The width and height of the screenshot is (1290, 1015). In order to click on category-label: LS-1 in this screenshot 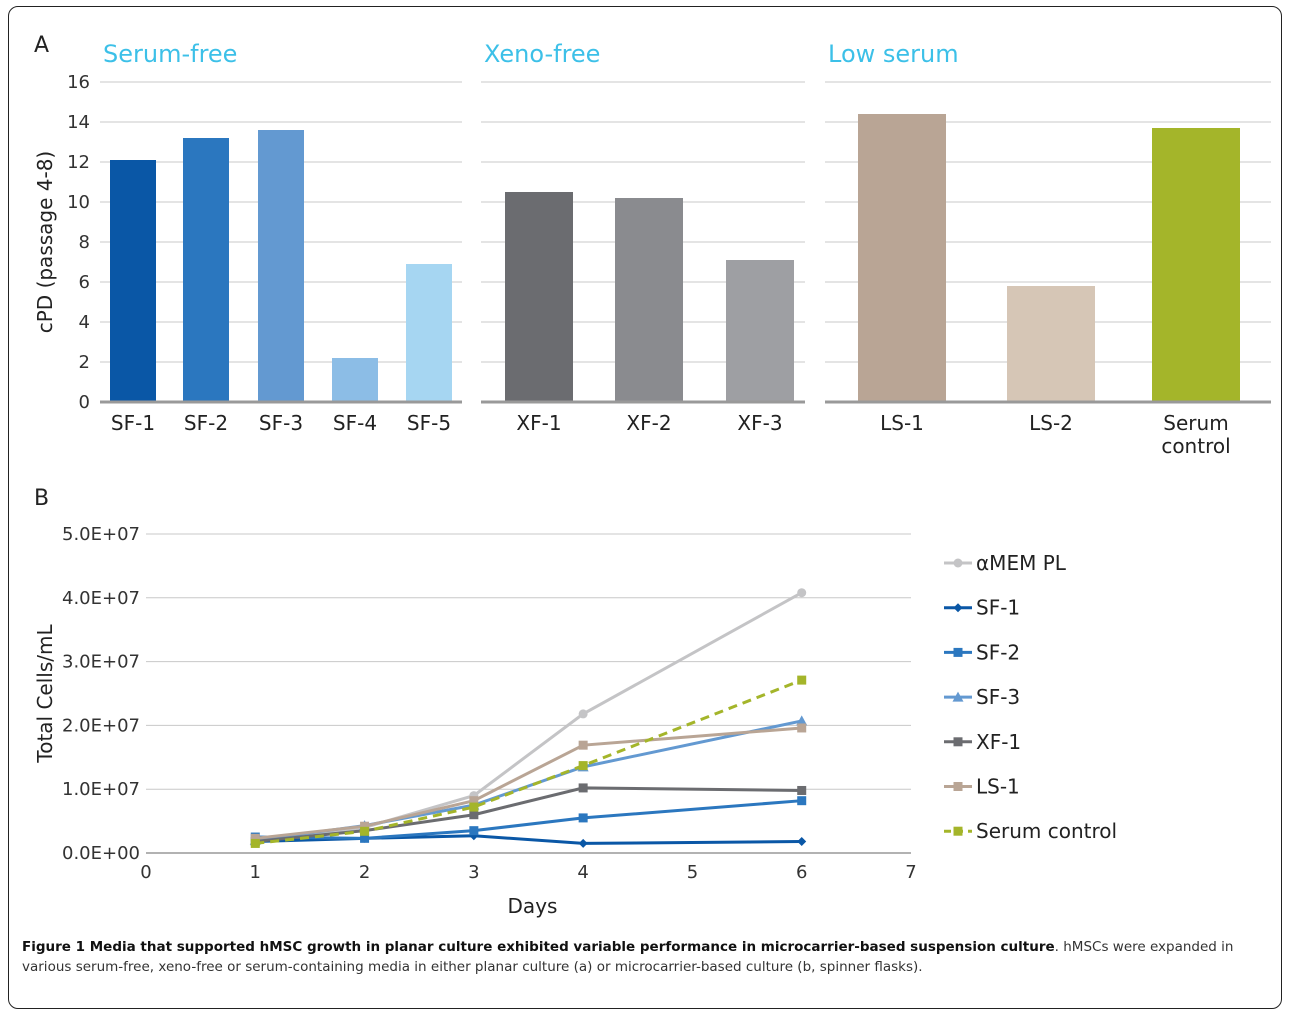, I will do `click(902, 423)`.